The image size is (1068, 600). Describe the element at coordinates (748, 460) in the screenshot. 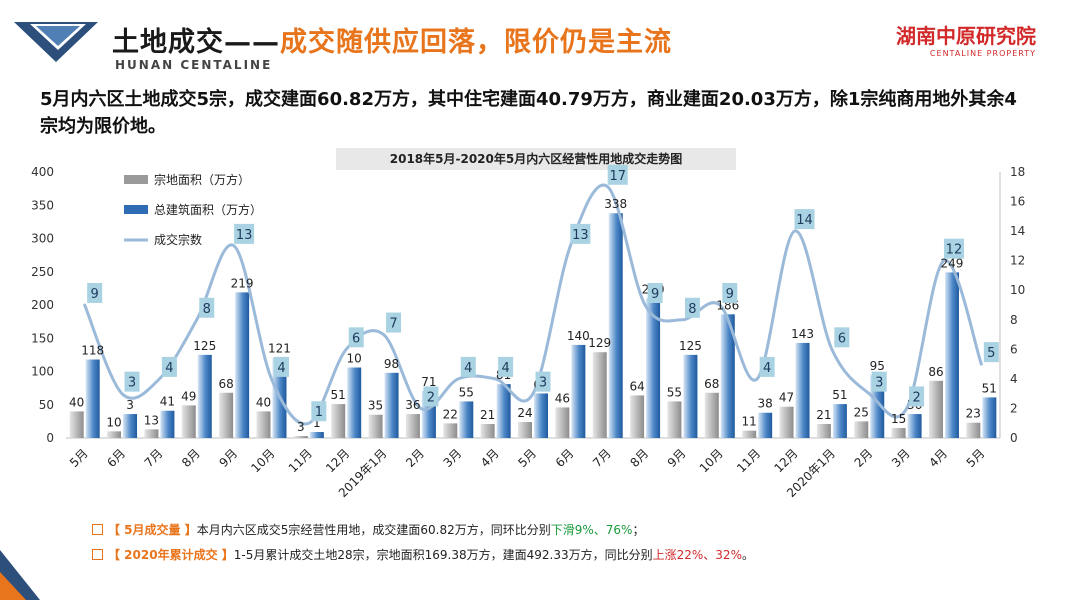

I see `x-category-label: 11月` at that location.